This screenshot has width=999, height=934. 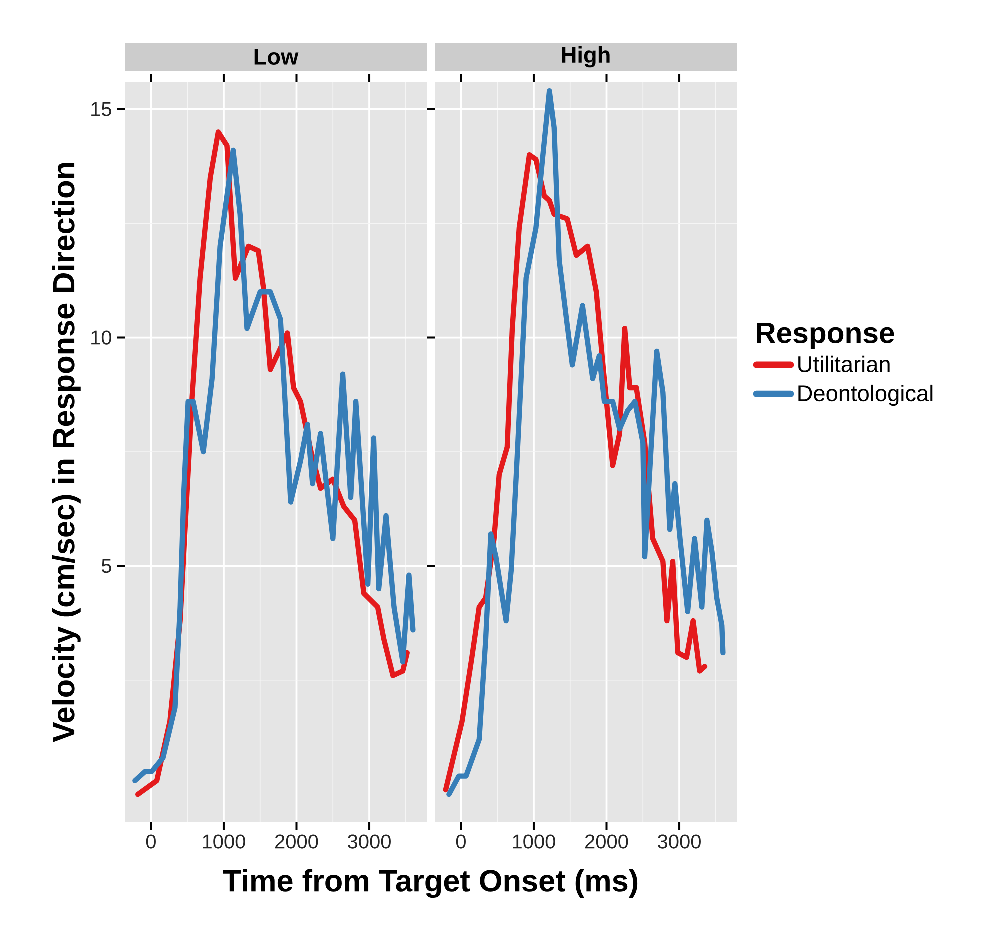 What do you see at coordinates (66, 452) in the screenshot?
I see `y-axis-title: Velocity (cm/sec) in Response Direction` at bounding box center [66, 452].